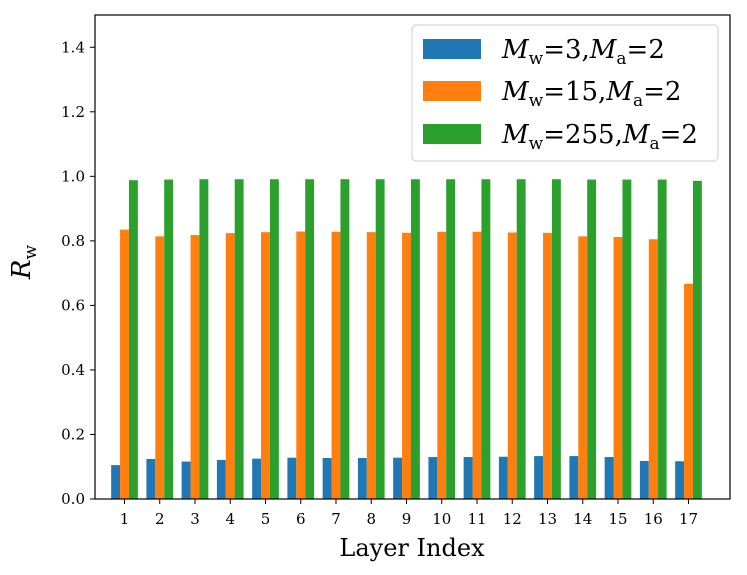  I want to click on x-tick-label: 1, so click(125, 519).